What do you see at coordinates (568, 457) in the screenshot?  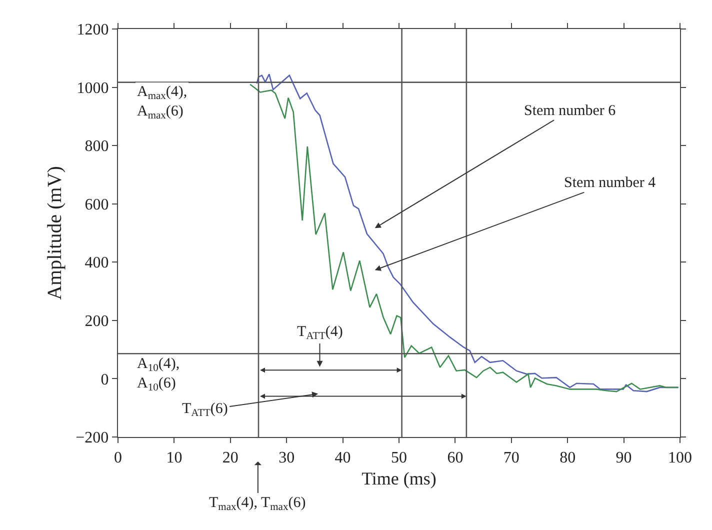 I see `x-tick-label: 80` at bounding box center [568, 457].